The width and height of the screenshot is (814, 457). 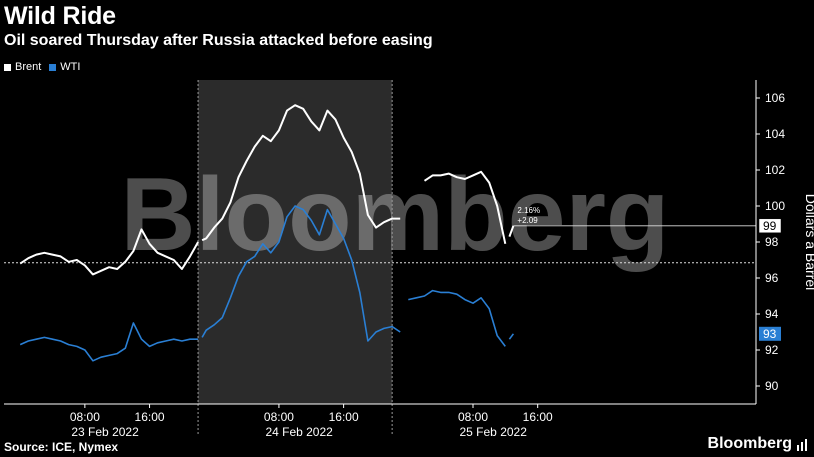 I want to click on y-tick-label-92: 92, so click(x=772, y=350).